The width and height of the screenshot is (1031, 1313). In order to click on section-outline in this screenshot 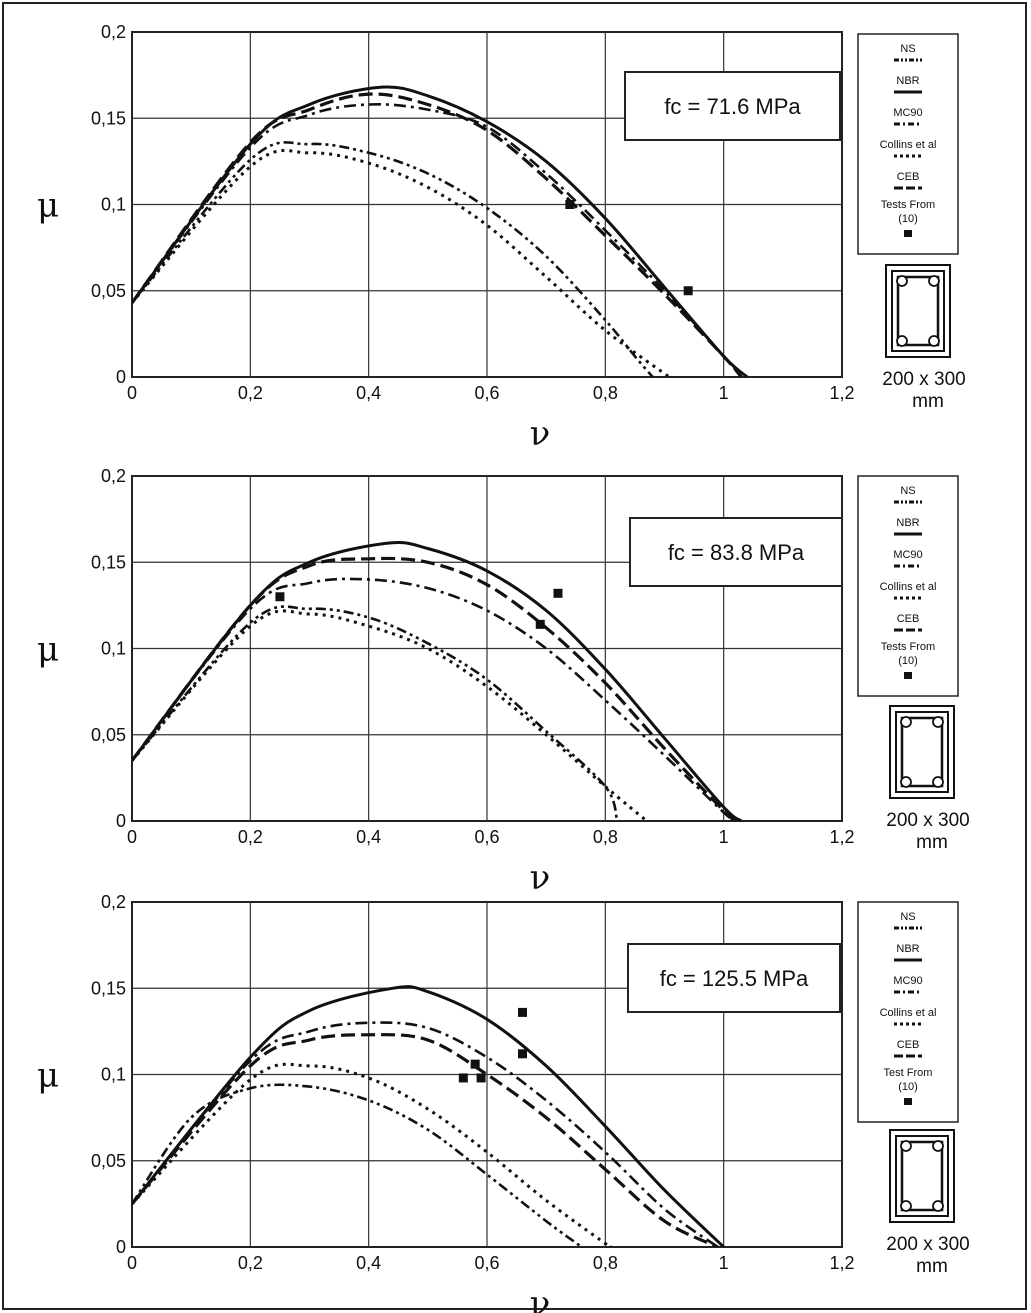, I will do `click(918, 311)`.